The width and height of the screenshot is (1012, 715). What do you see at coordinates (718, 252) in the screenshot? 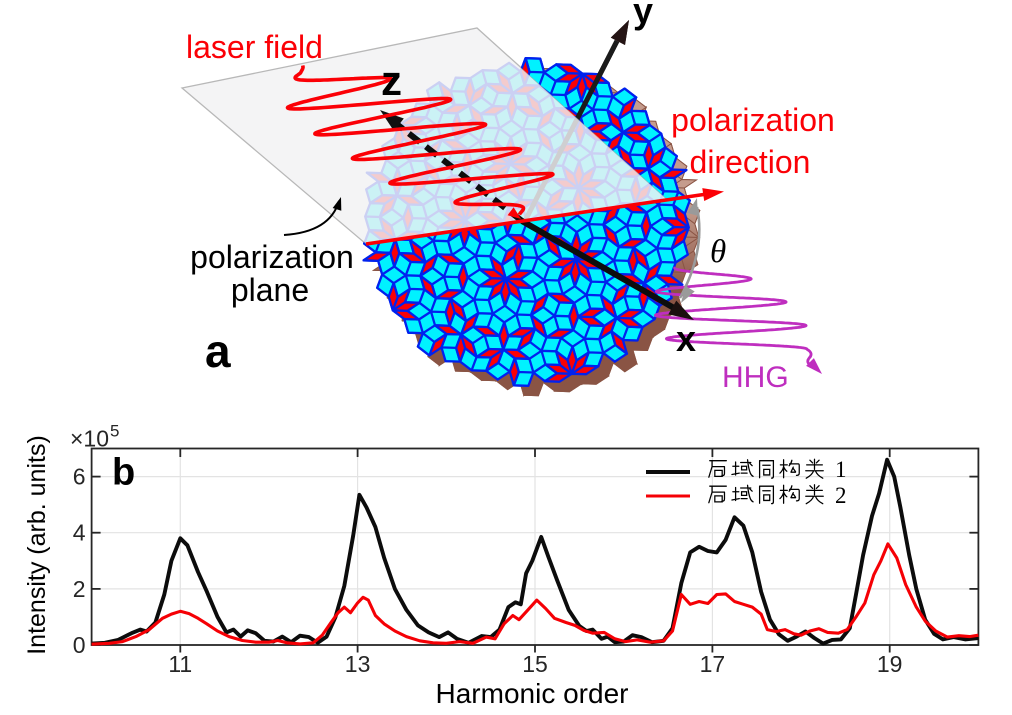
I see `svg-text: θ` at bounding box center [718, 252].